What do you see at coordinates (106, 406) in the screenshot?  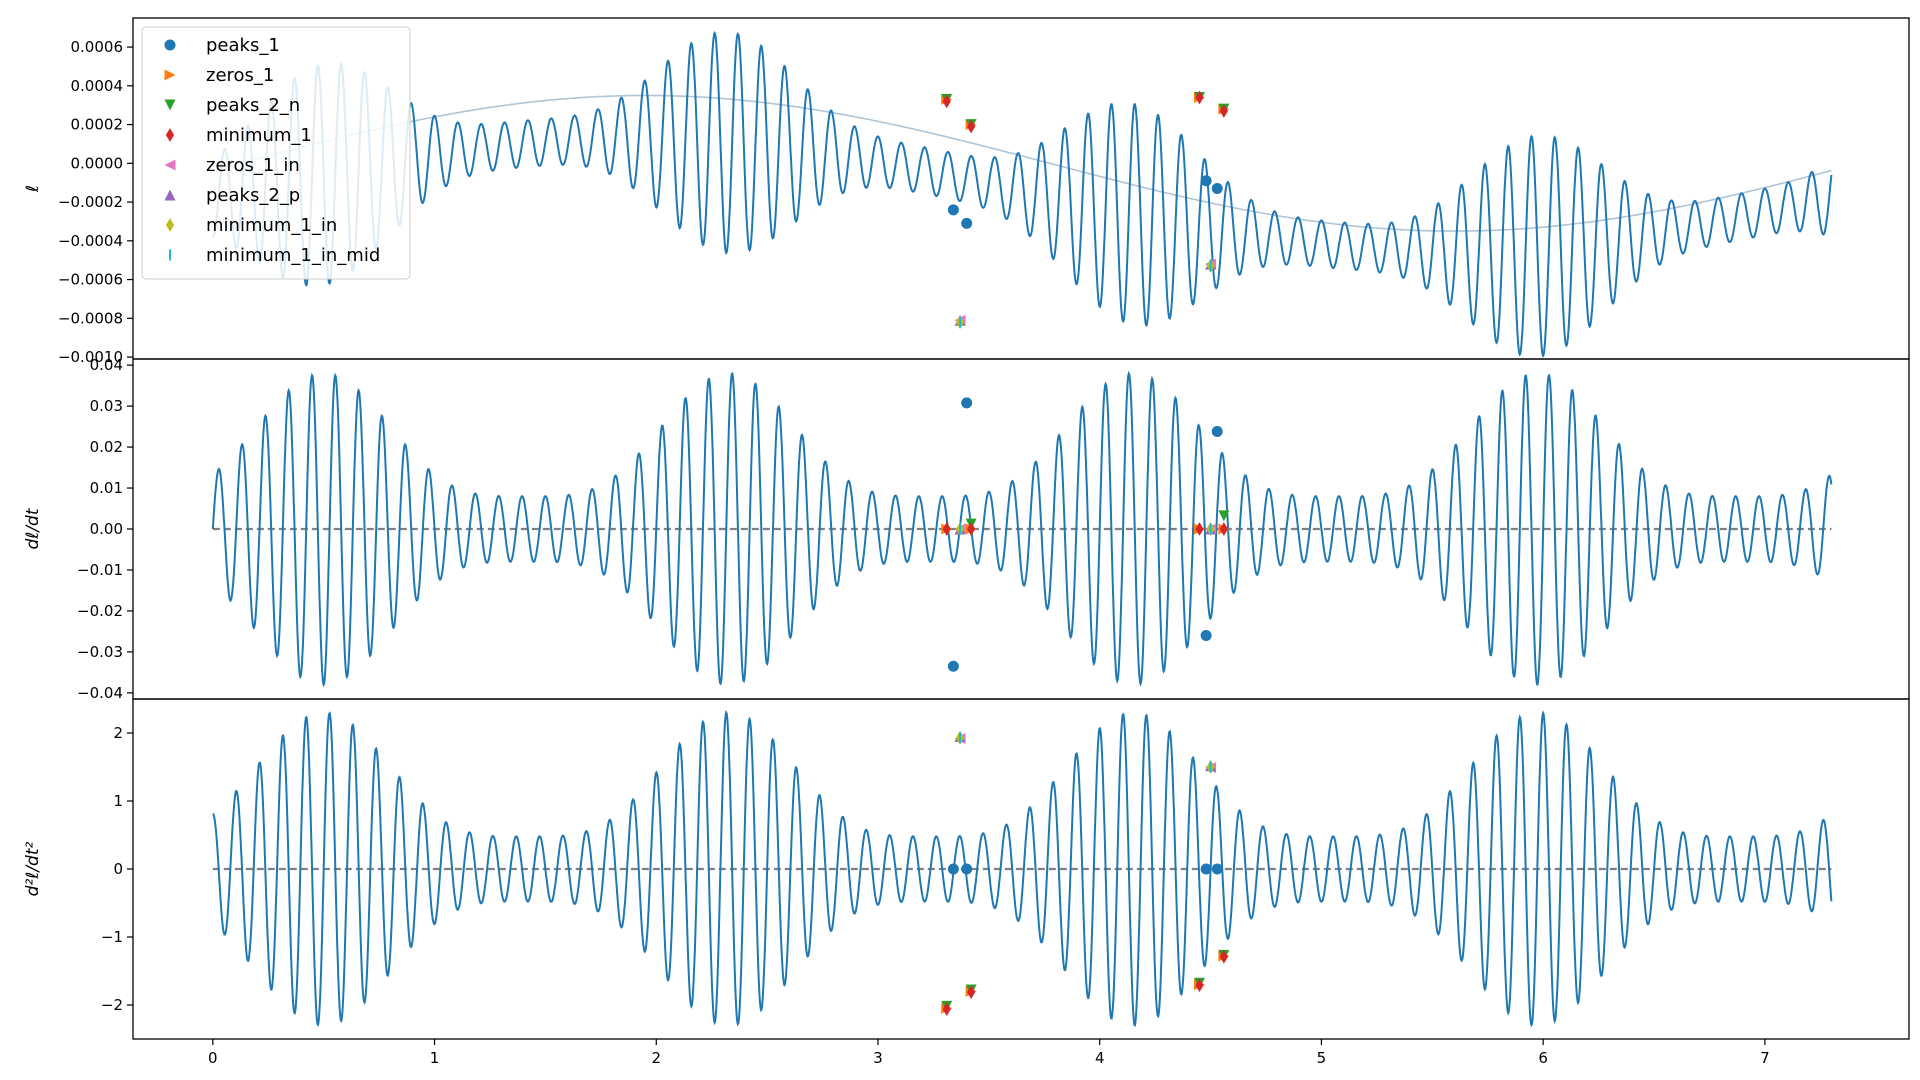 I see `y-tick-label: 0.03` at bounding box center [106, 406].